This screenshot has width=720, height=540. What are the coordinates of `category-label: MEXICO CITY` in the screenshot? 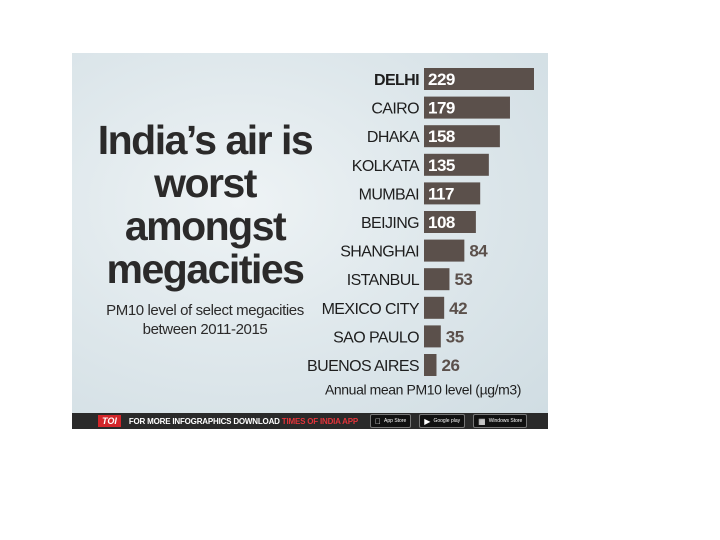 It's located at (371, 309).